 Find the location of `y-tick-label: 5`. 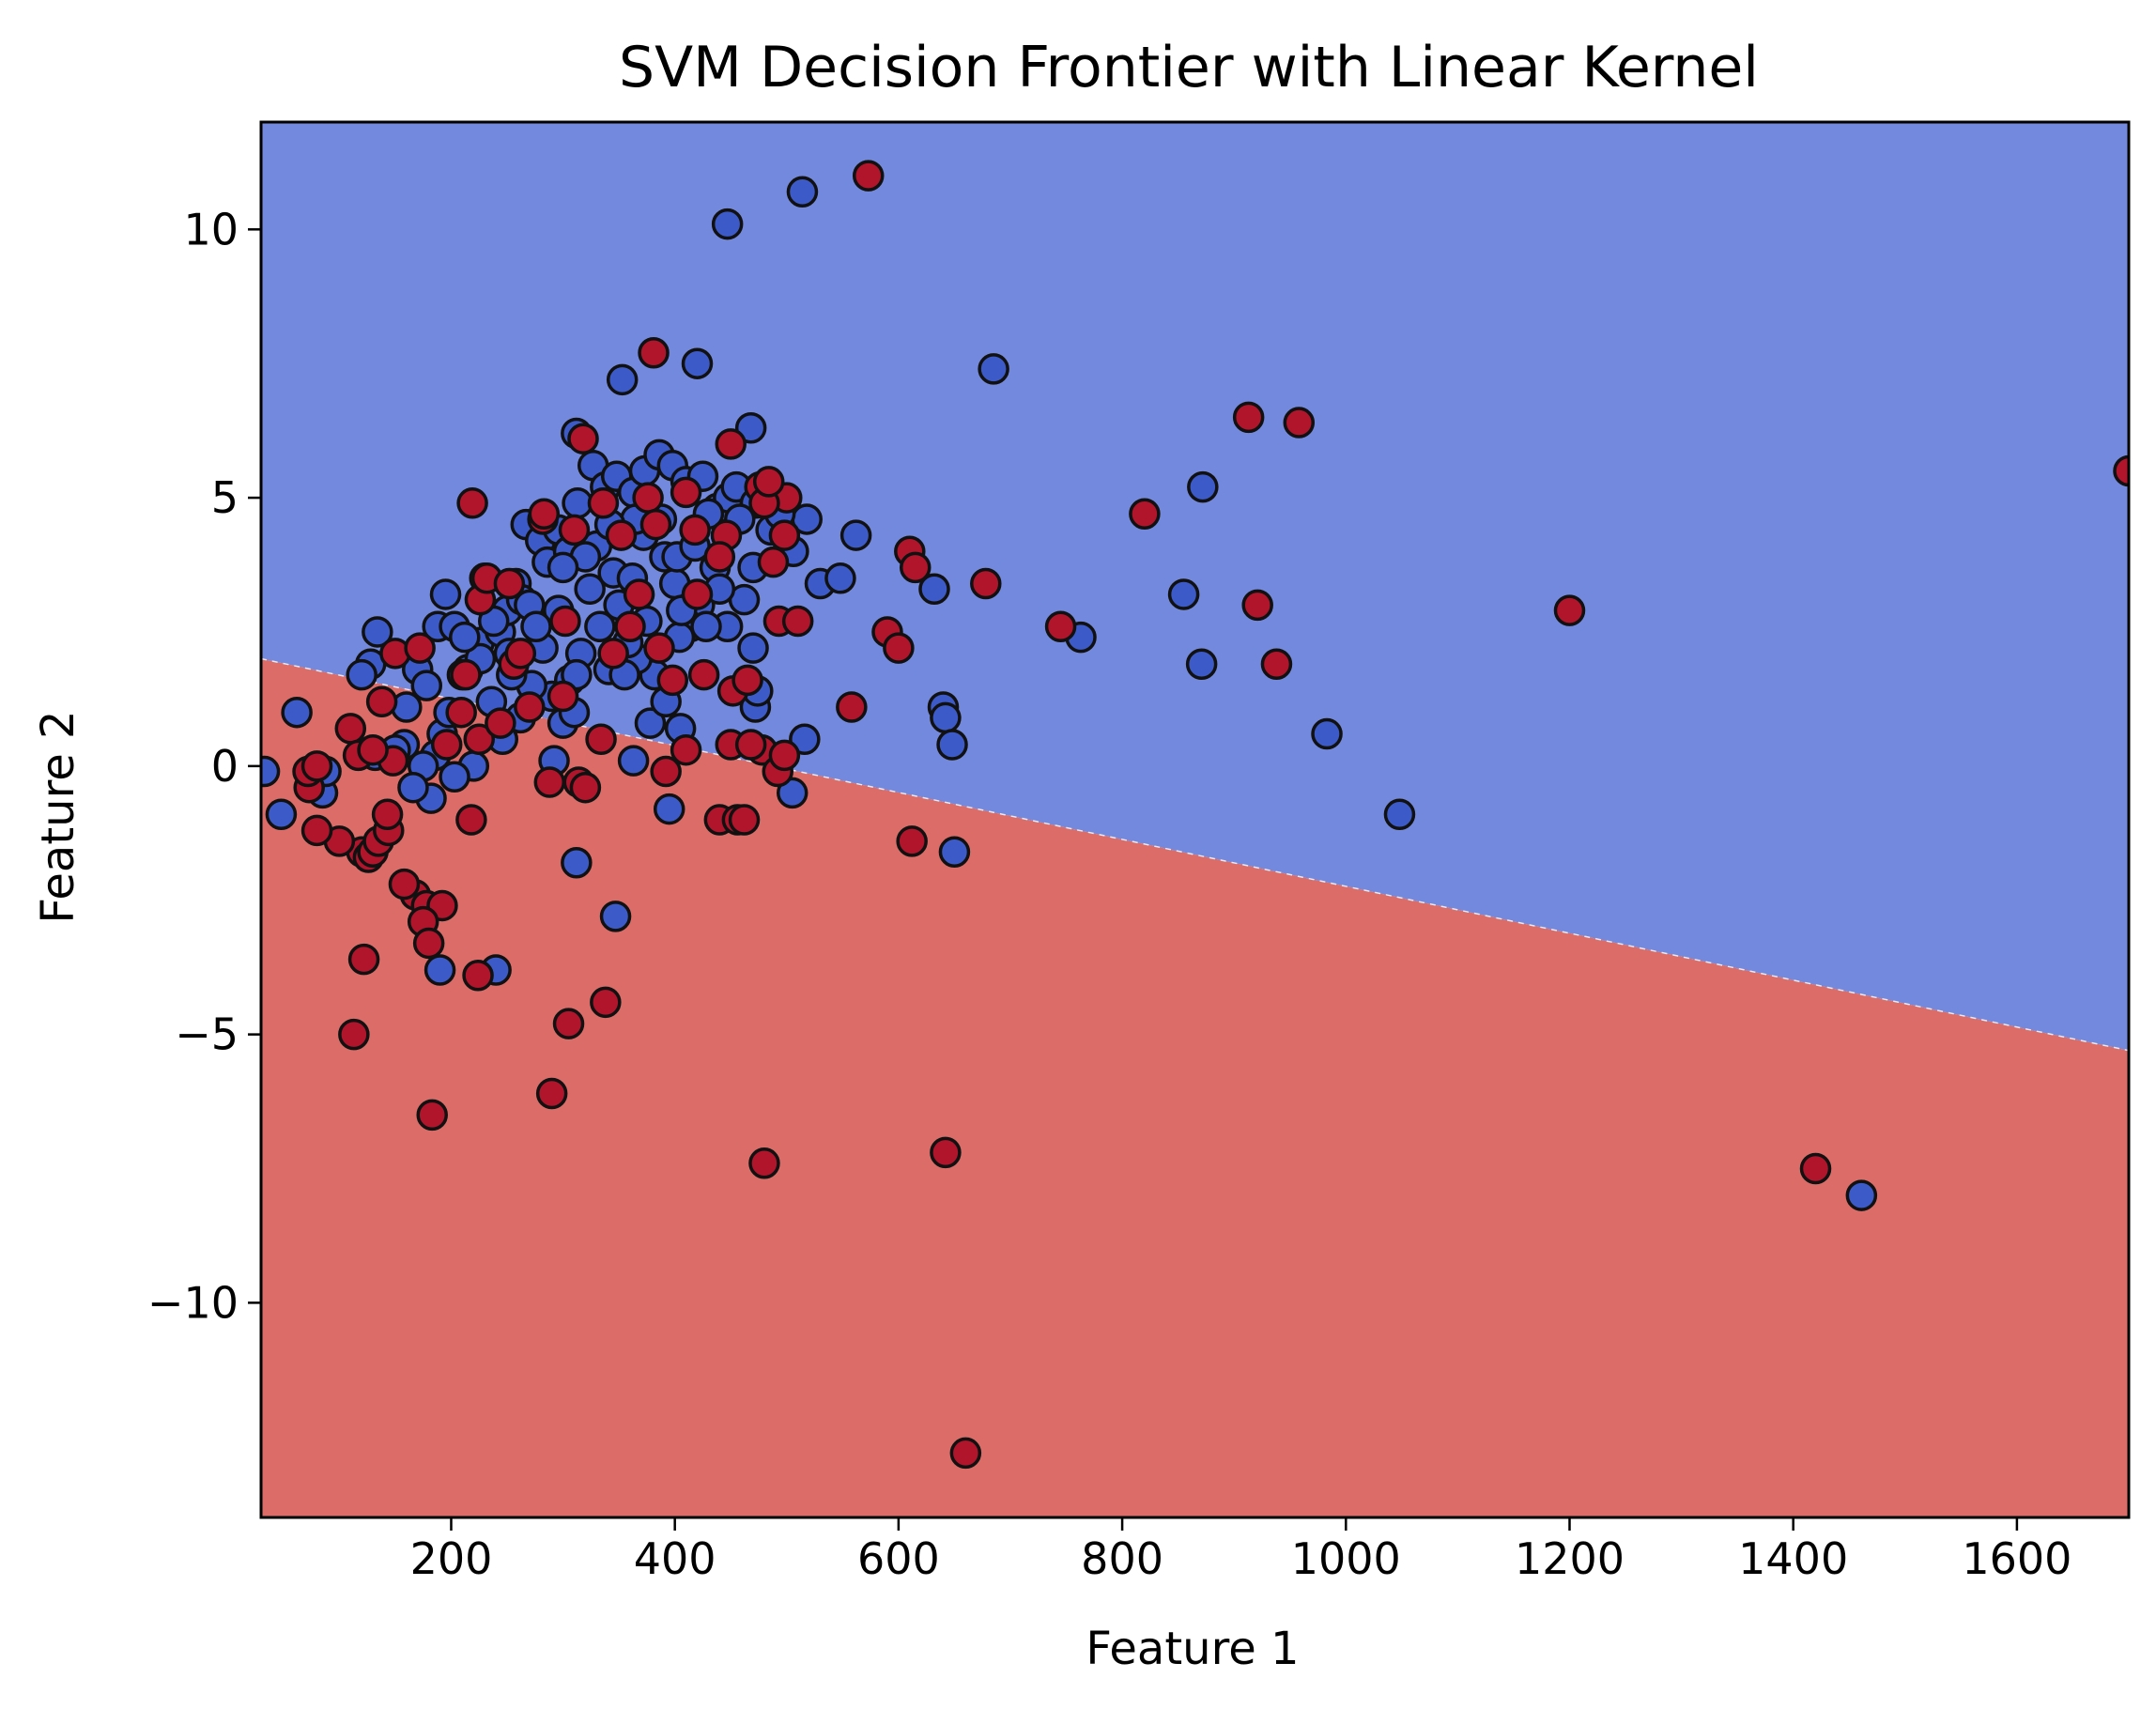

y-tick-label: 5 is located at coordinates (225, 497).